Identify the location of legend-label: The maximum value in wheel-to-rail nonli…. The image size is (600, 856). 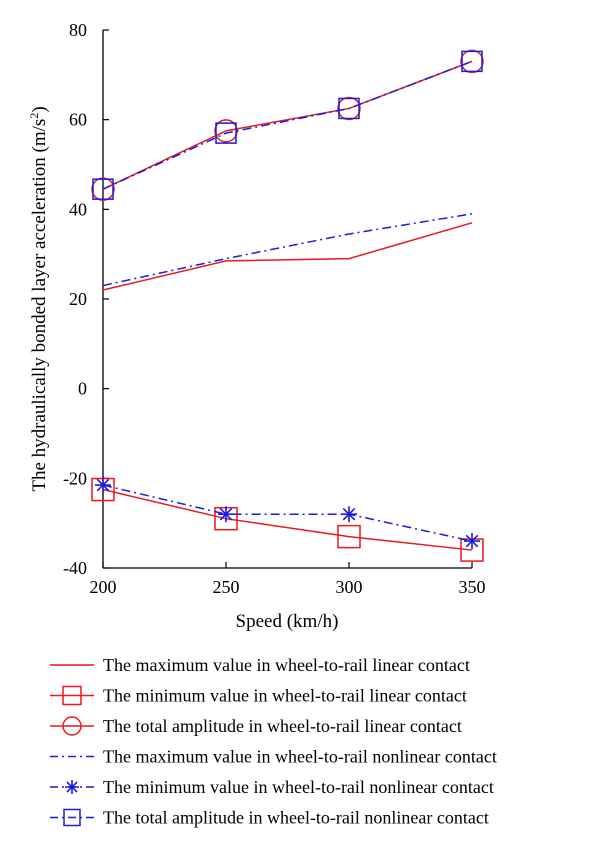
(300, 757).